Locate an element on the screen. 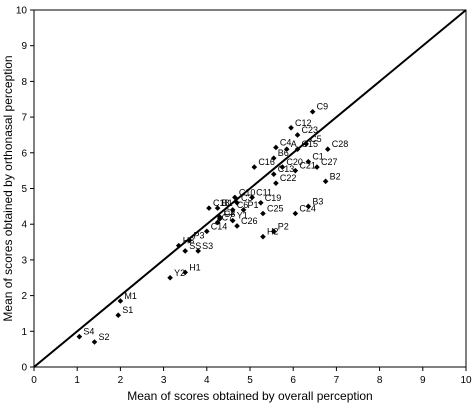  x-tick-label: 6 is located at coordinates (293, 380).